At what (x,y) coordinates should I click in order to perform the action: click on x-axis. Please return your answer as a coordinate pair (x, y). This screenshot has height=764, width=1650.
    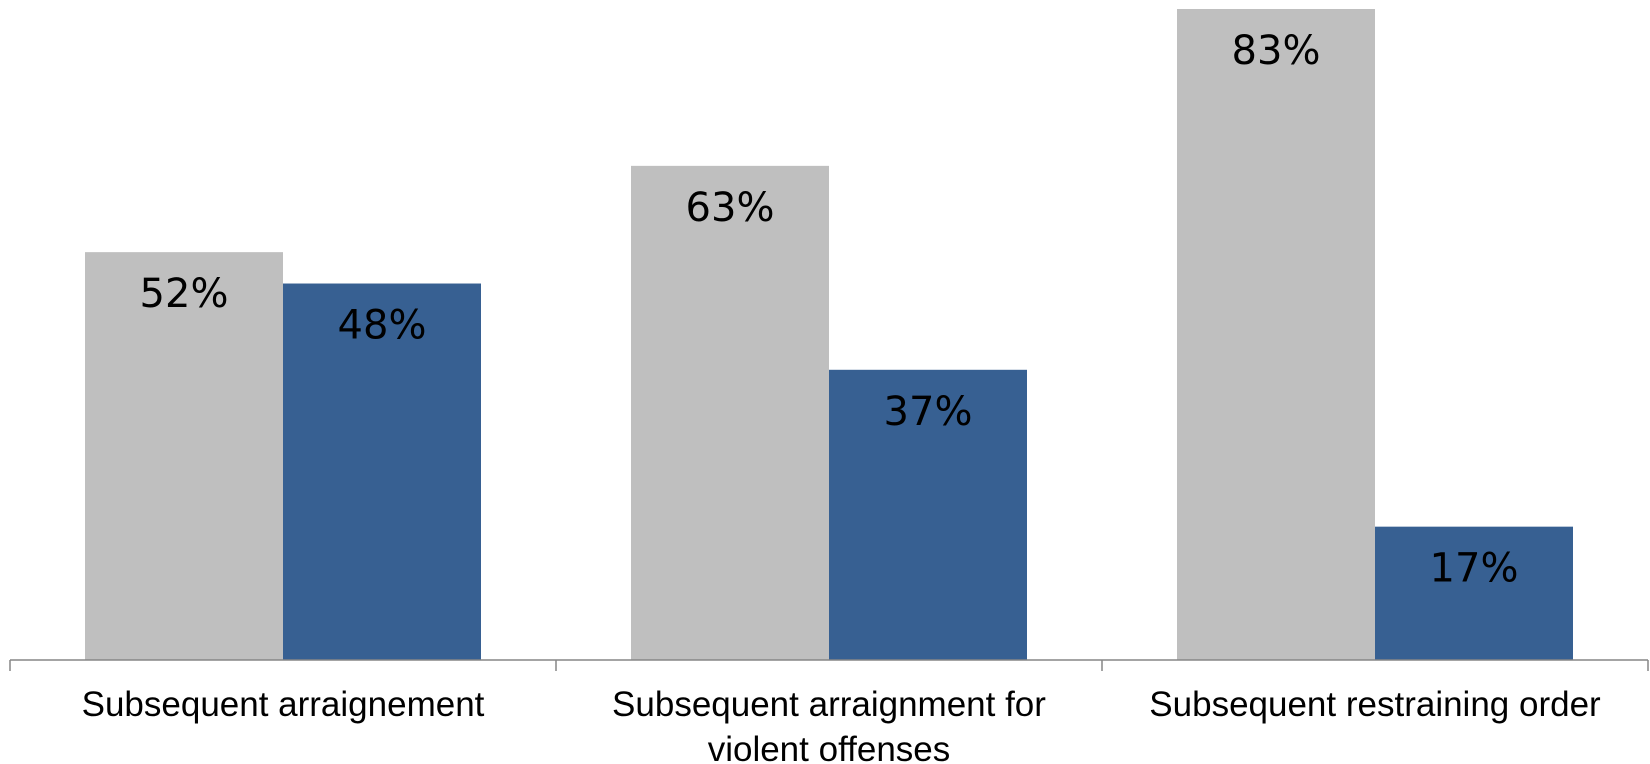
    Looking at the image, I should click on (829, 665).